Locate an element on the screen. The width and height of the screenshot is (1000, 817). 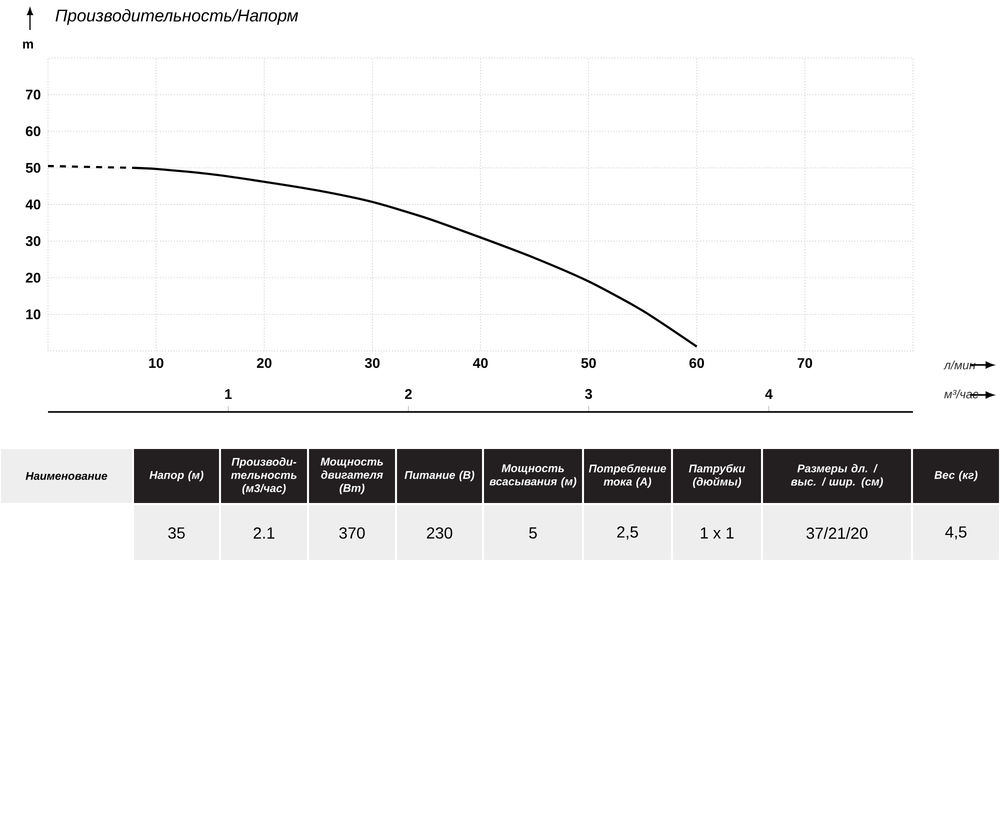
text: 37/21/20 is located at coordinates (837, 533).